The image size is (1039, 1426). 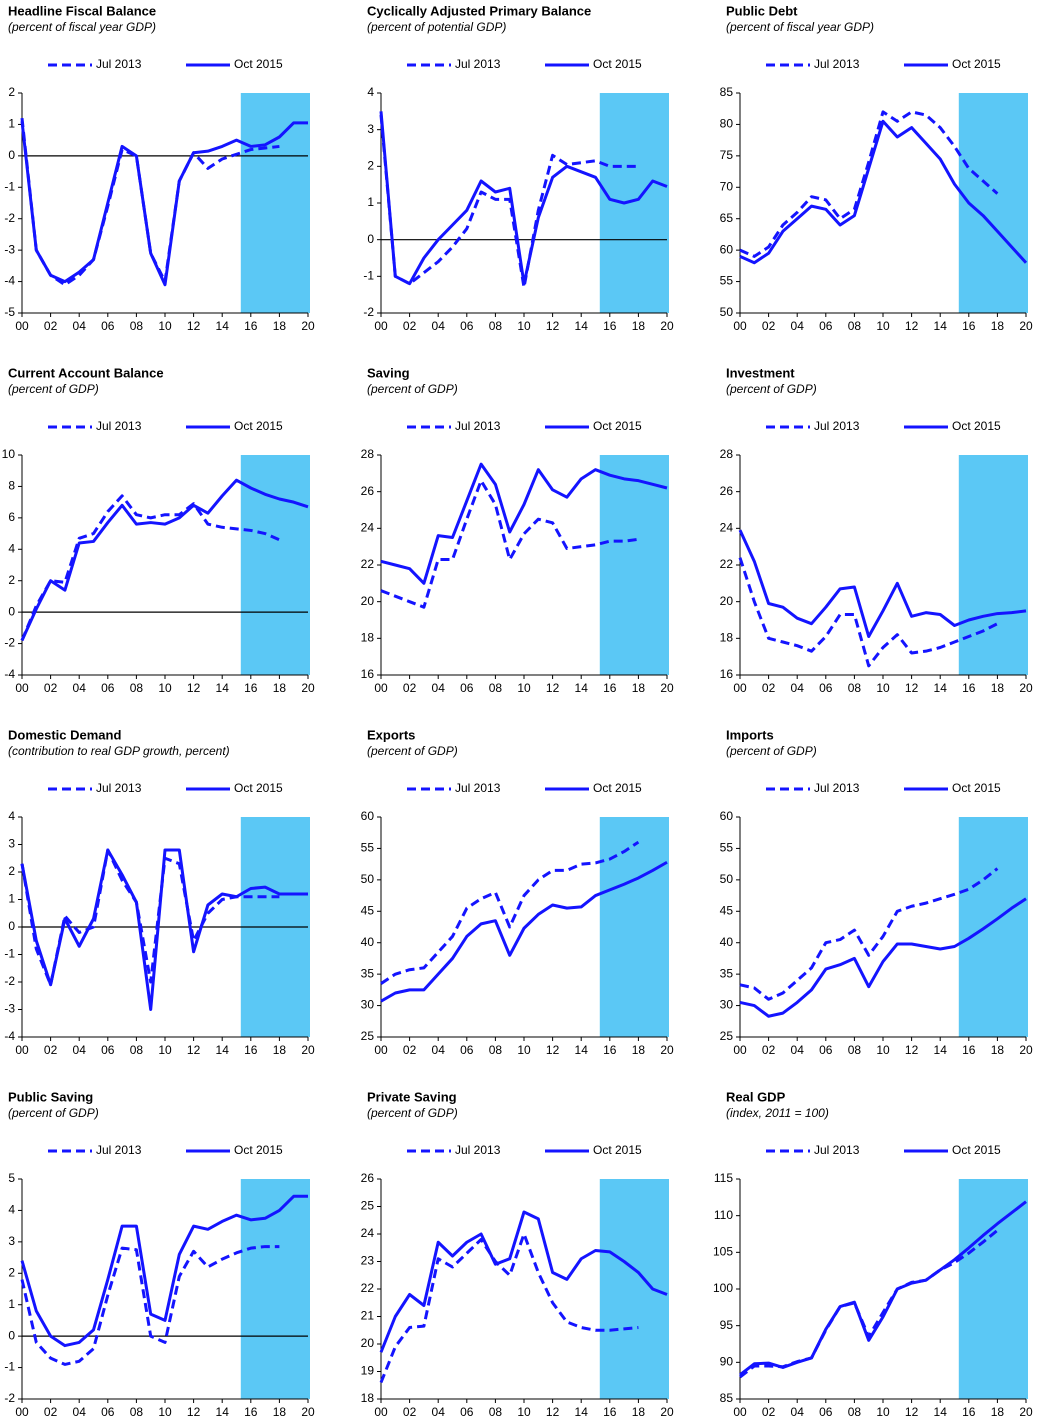 What do you see at coordinates (727, 454) in the screenshot?
I see `y-tick-label: 28` at bounding box center [727, 454].